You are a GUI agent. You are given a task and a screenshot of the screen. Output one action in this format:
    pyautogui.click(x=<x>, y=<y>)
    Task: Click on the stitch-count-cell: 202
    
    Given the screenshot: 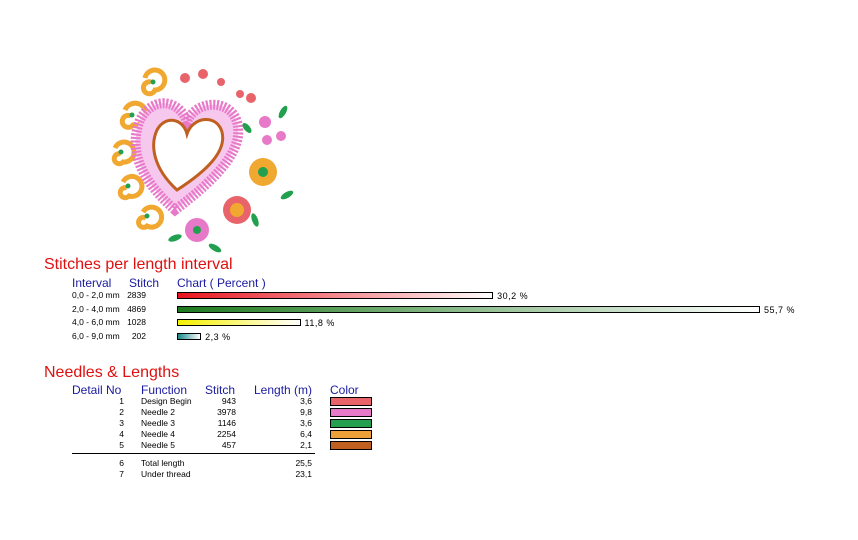 What is the action you would take?
    pyautogui.click(x=138, y=335)
    